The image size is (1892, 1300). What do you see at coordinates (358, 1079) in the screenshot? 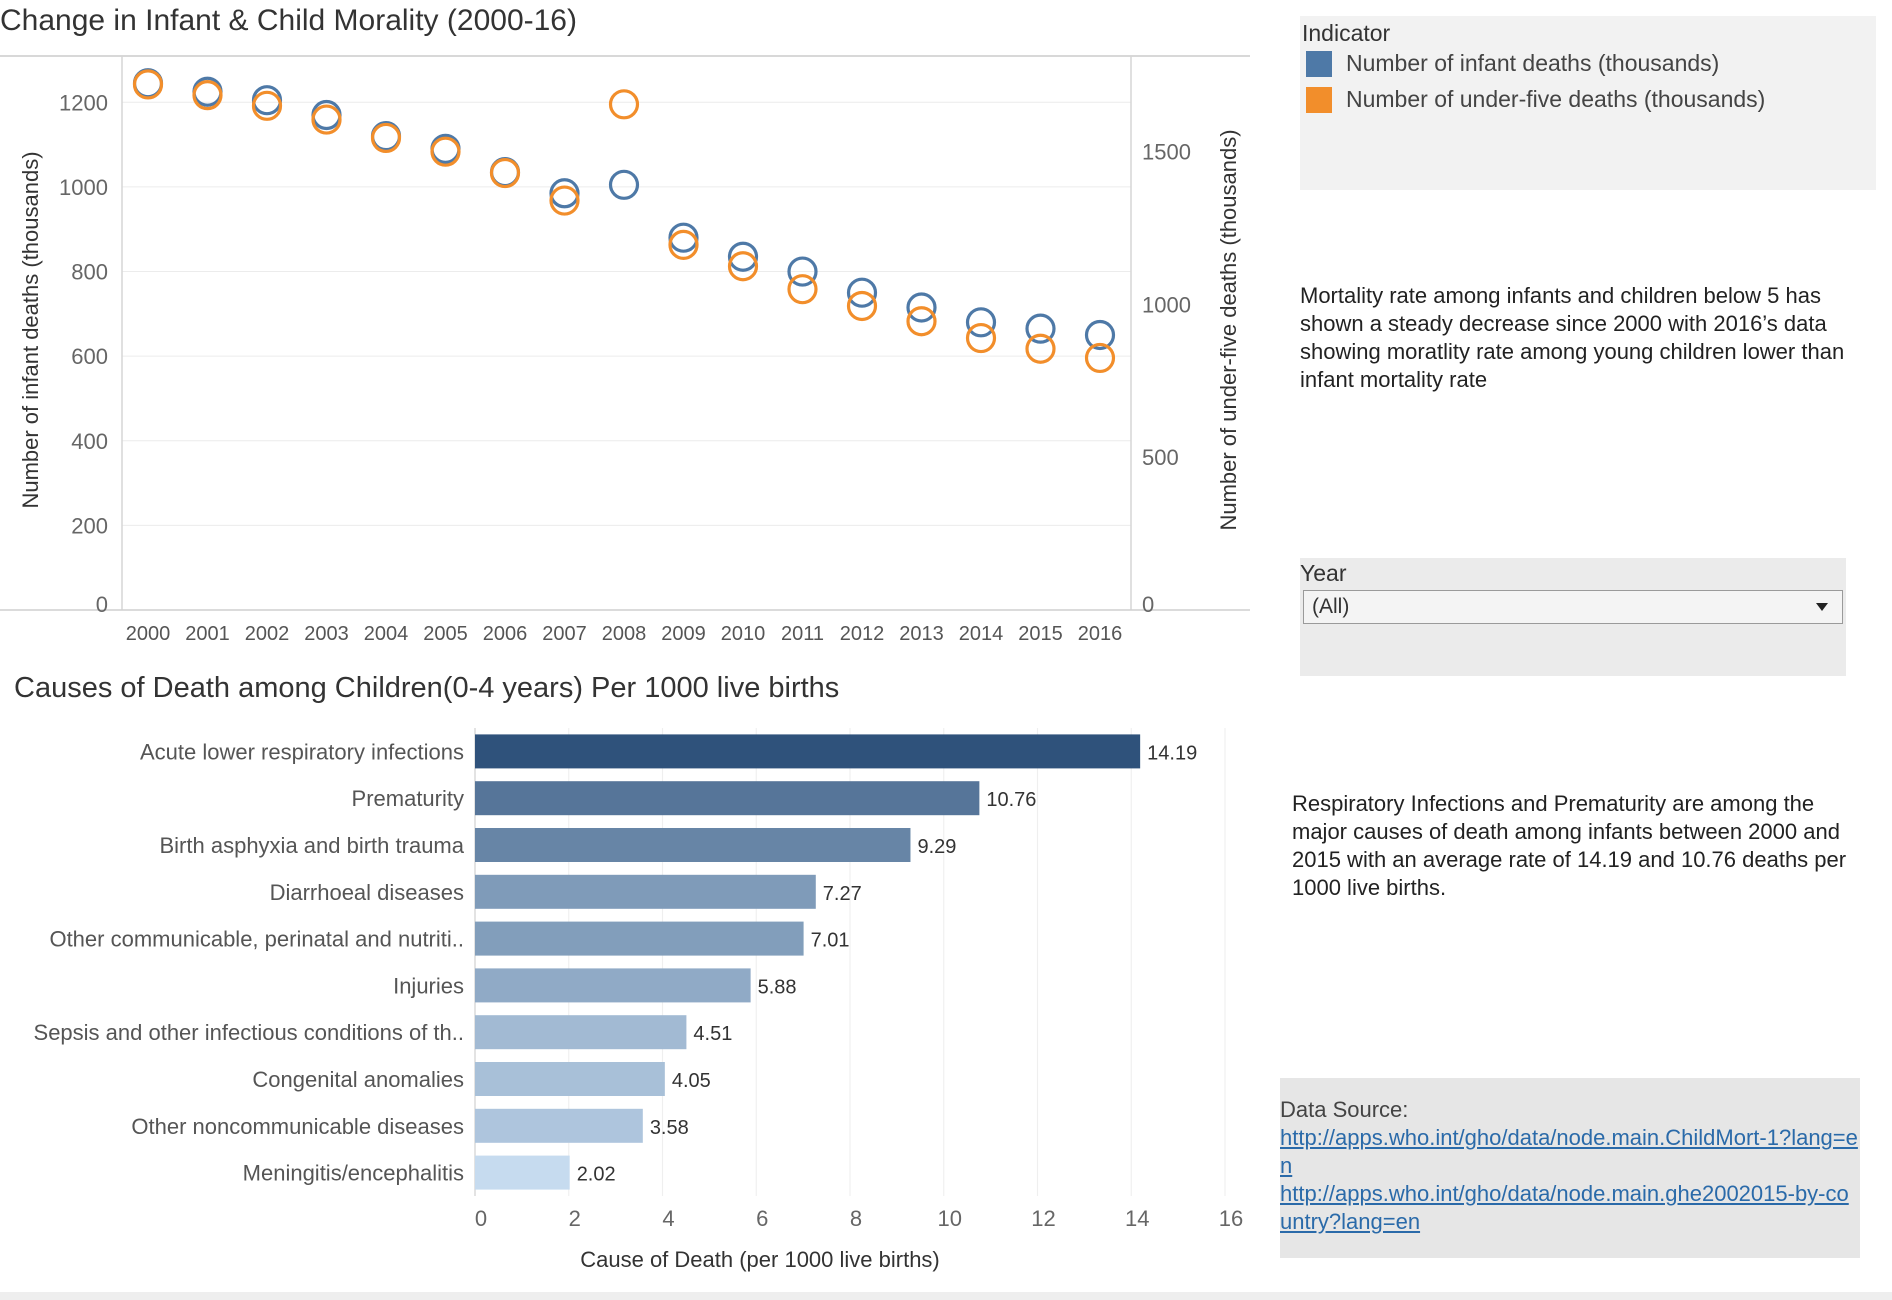
I see `category-label: Congenital anomalies` at bounding box center [358, 1079].